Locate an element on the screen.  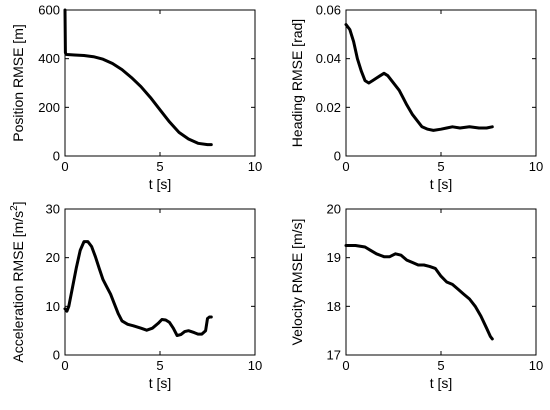
acceleration-y-tick-label: 10 is located at coordinates (53, 306).